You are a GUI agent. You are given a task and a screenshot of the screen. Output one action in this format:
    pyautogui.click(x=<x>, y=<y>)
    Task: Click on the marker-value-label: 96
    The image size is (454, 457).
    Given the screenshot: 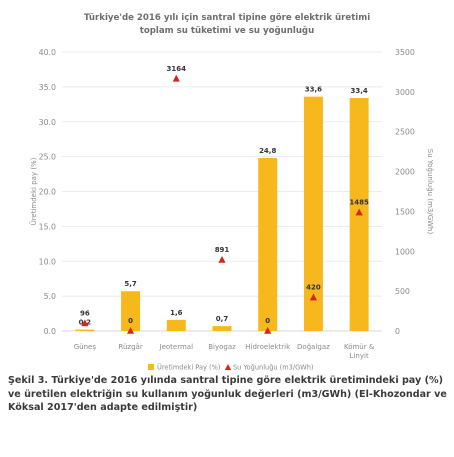 What is the action you would take?
    pyautogui.click(x=85, y=313)
    